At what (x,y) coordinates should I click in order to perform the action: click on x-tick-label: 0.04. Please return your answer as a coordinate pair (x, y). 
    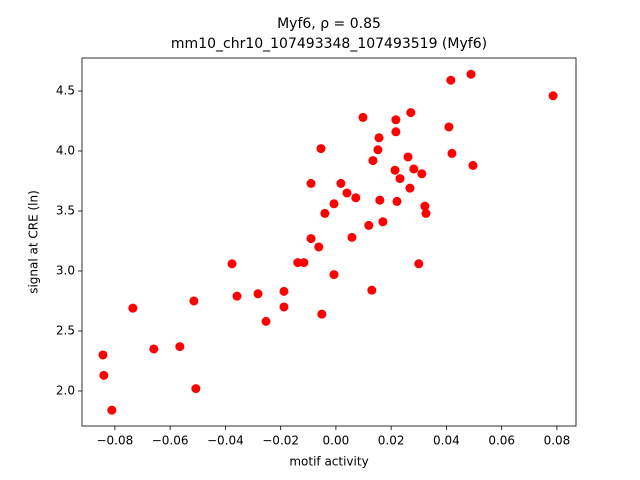
    Looking at the image, I should click on (446, 441).